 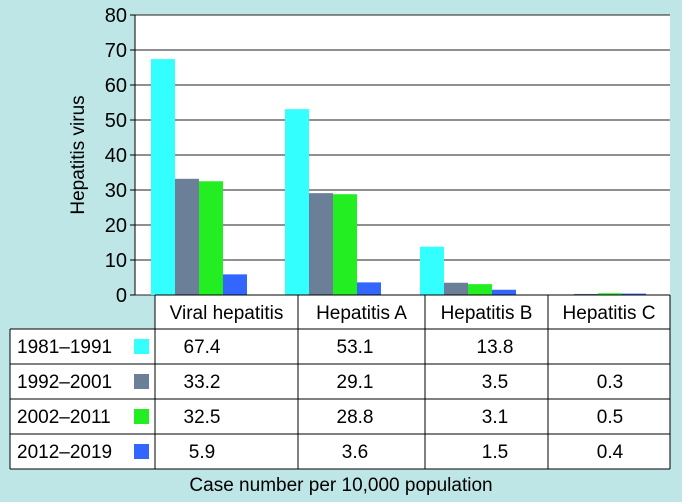 I want to click on y-tick-label: 10, so click(x=116, y=261).